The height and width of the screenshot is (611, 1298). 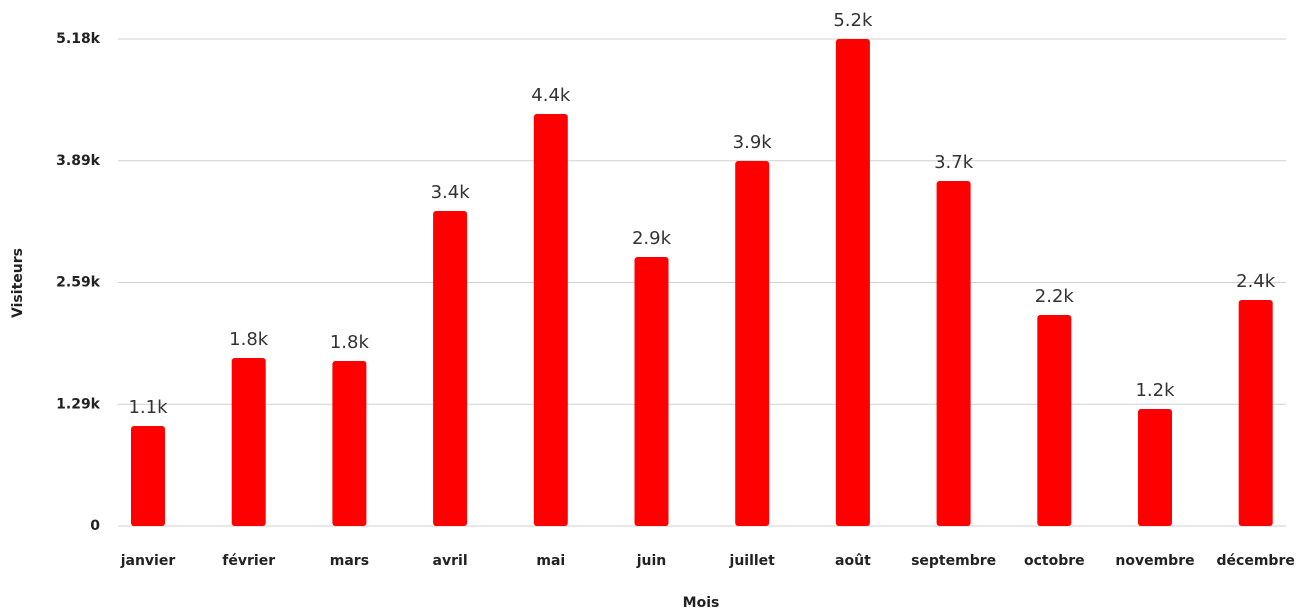 What do you see at coordinates (78, 39) in the screenshot?
I see `y-tick-label: 5.18k` at bounding box center [78, 39].